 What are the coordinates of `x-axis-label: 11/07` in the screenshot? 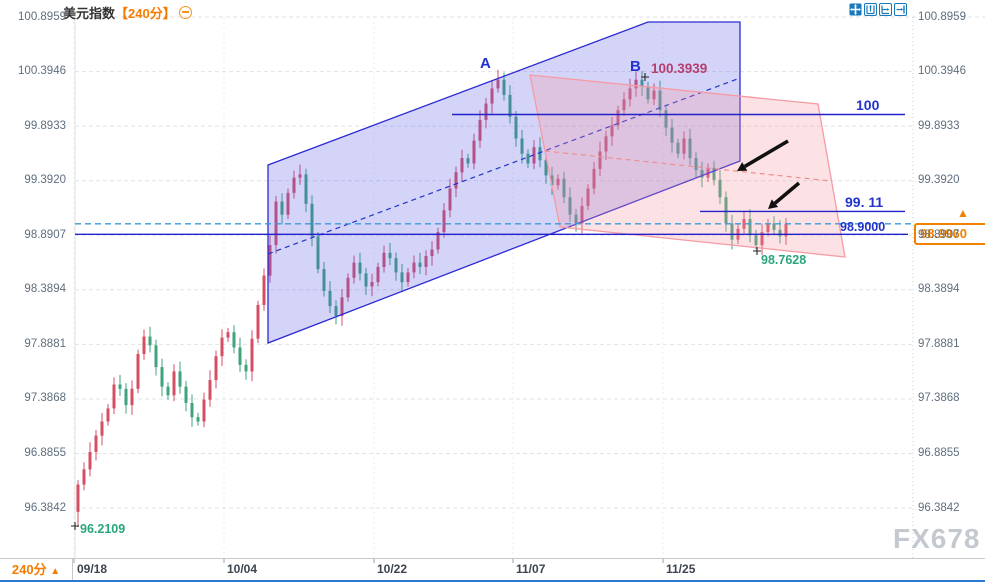 It's located at (531, 569).